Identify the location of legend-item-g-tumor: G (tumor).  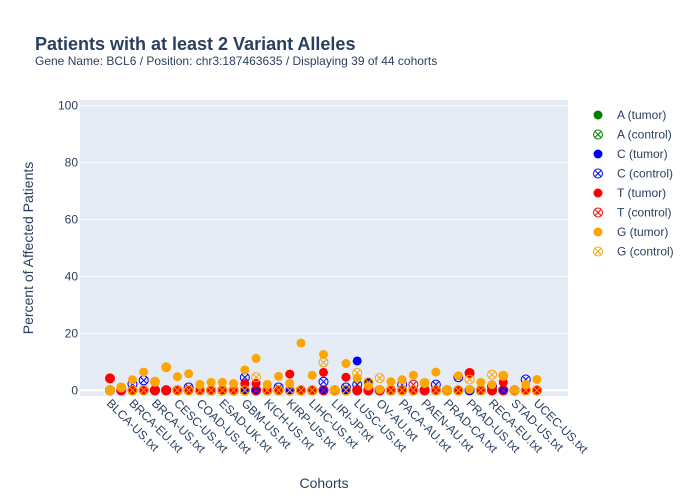
(631, 232).